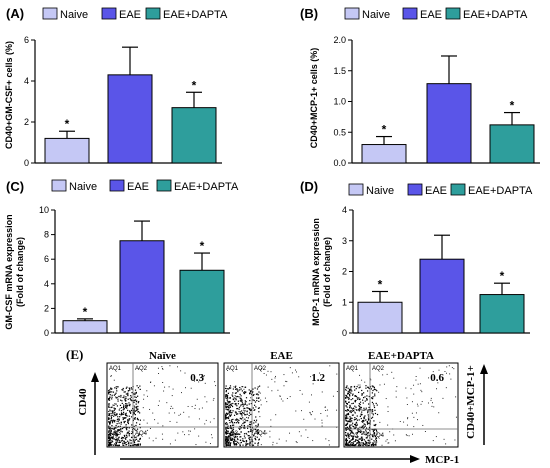 The height and width of the screenshot is (468, 550). What do you see at coordinates (281, 356) in the screenshot?
I see `flow-plot-title: EAE` at bounding box center [281, 356].